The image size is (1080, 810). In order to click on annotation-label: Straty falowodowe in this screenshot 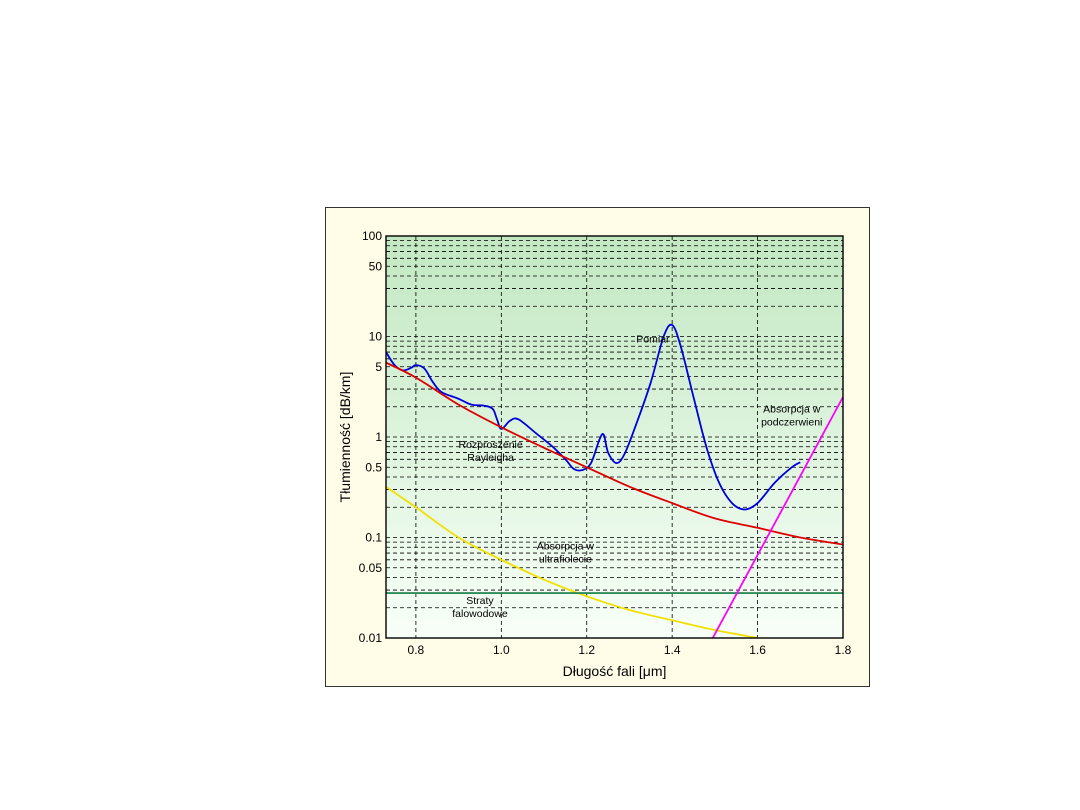, I will do `click(480, 607)`.